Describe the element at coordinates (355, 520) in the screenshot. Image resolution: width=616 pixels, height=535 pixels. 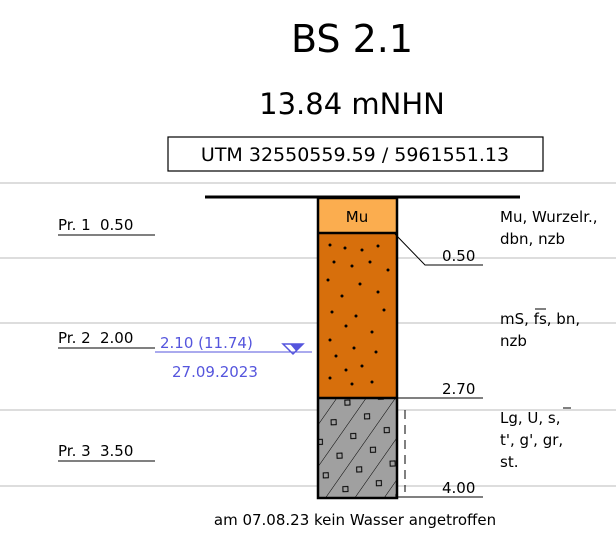
I see `footer-note: am 07.08.23 kein Wasser angetroffen` at that location.